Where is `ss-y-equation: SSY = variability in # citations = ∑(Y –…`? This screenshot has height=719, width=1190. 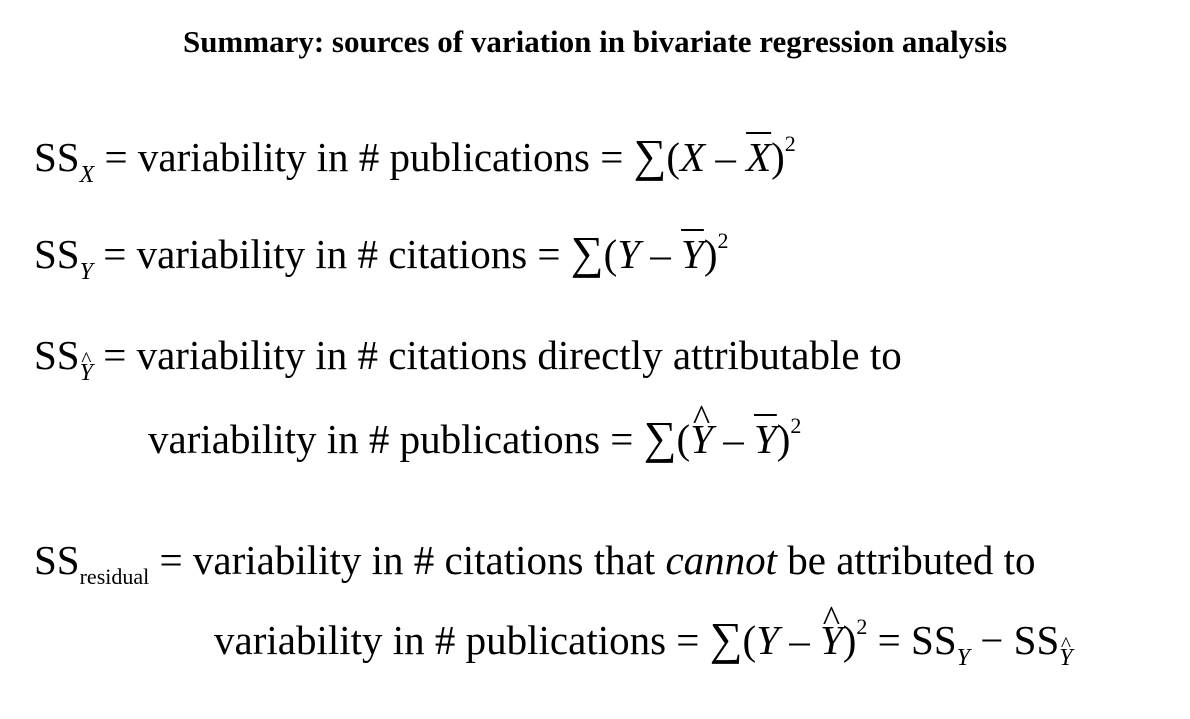
ss-y-equation: SSY = variability in # citations = ∑(Y –… is located at coordinates (381, 257).